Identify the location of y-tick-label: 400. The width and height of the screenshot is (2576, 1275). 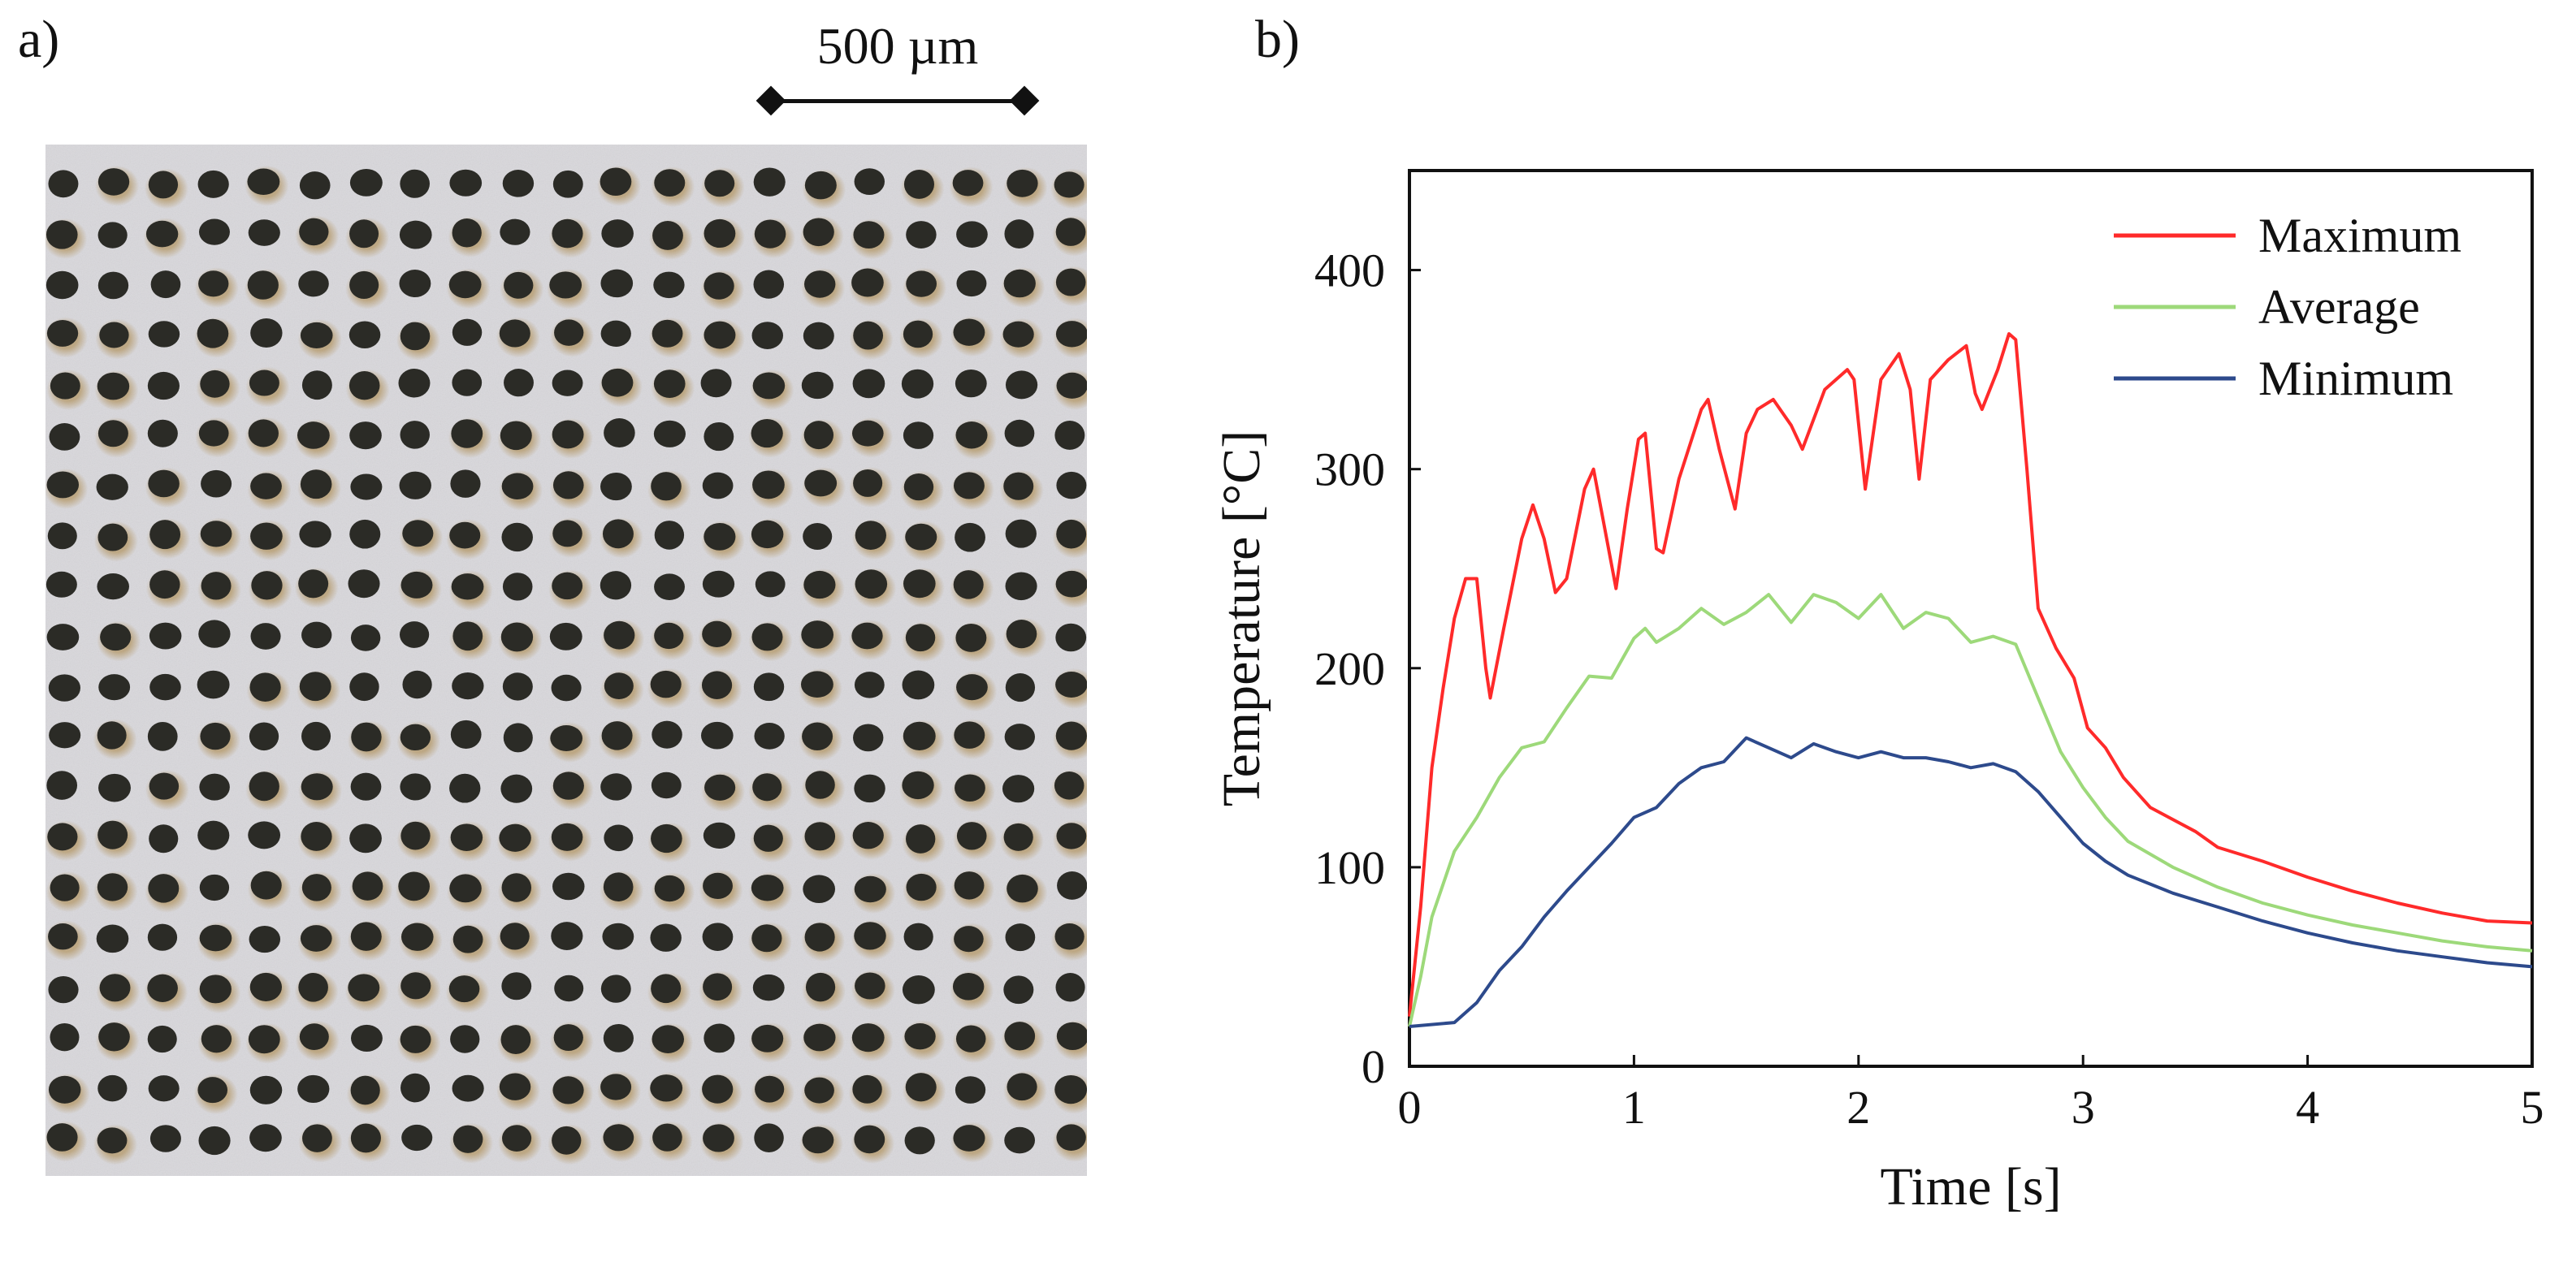
(1349, 271).